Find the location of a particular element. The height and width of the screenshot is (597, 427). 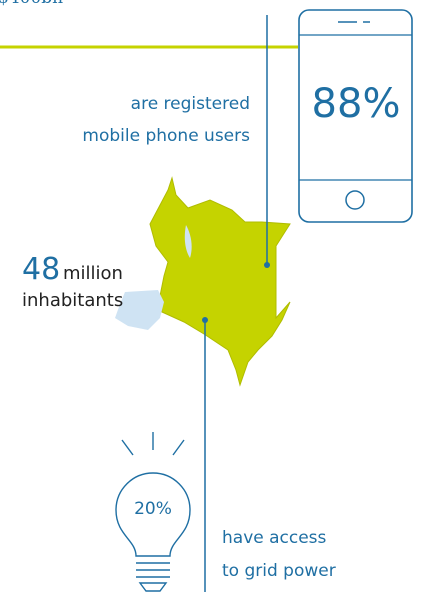

population-label: inhabitants is located at coordinates (72, 300).